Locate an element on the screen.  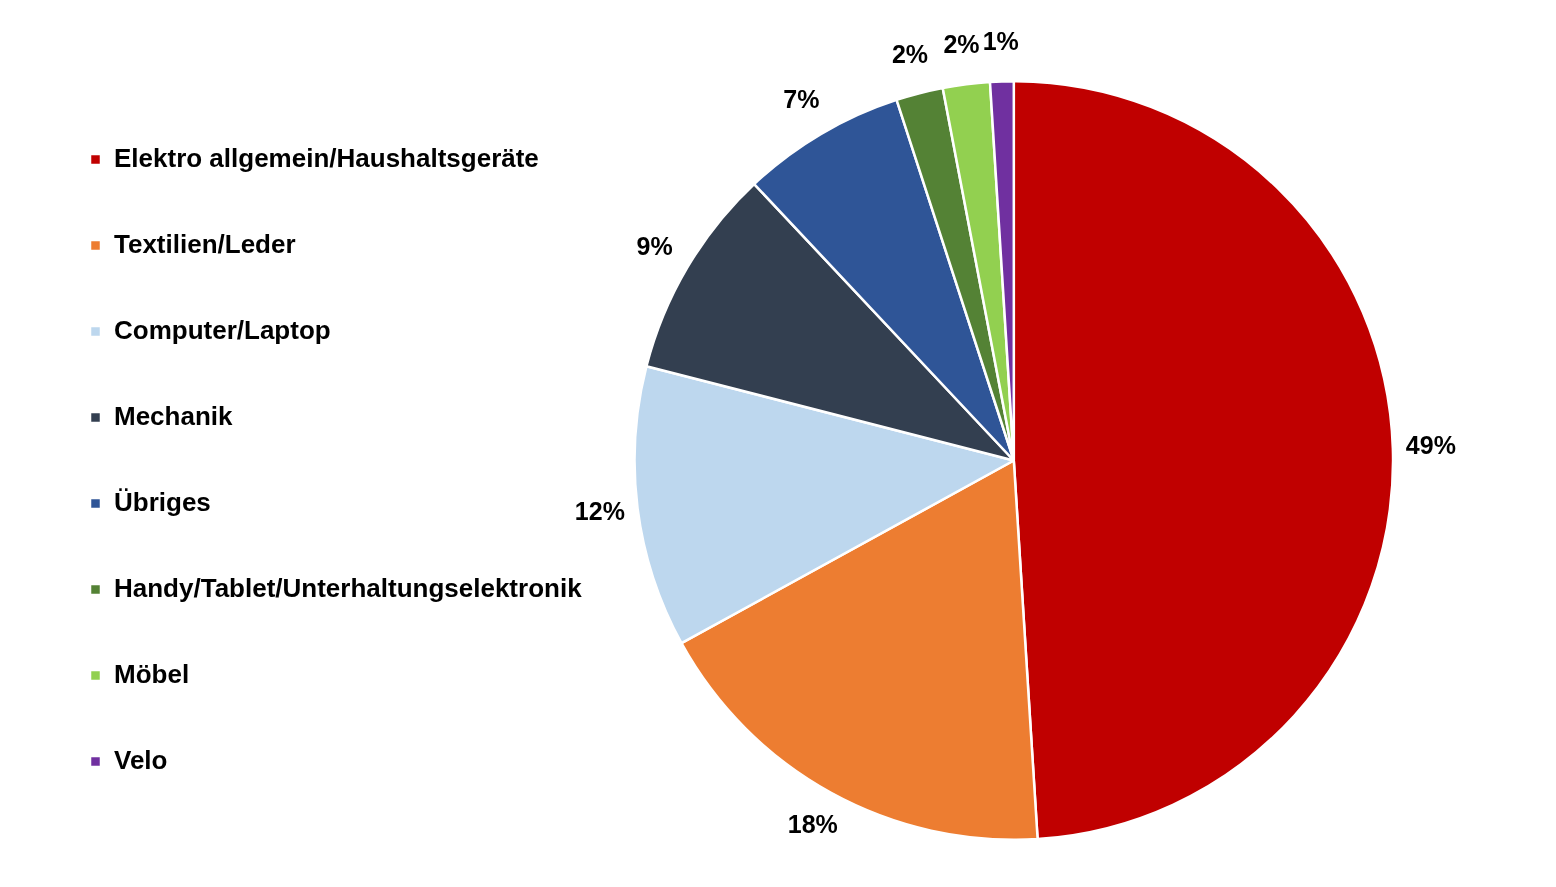
data-label: 49% is located at coordinates (1430, 445).